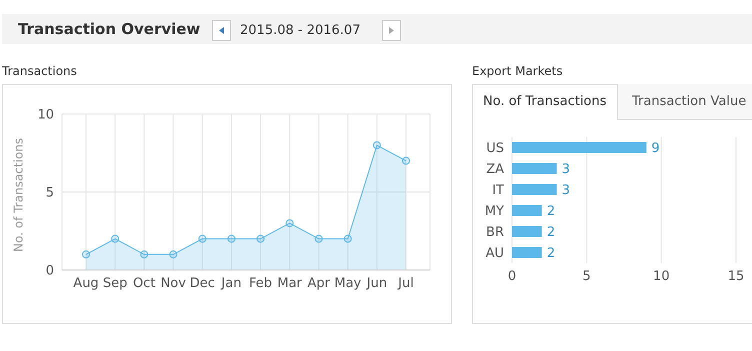 This screenshot has height=351, width=752. Describe the element at coordinates (405, 284) in the screenshot. I see `x-tick-label: Jul` at that location.